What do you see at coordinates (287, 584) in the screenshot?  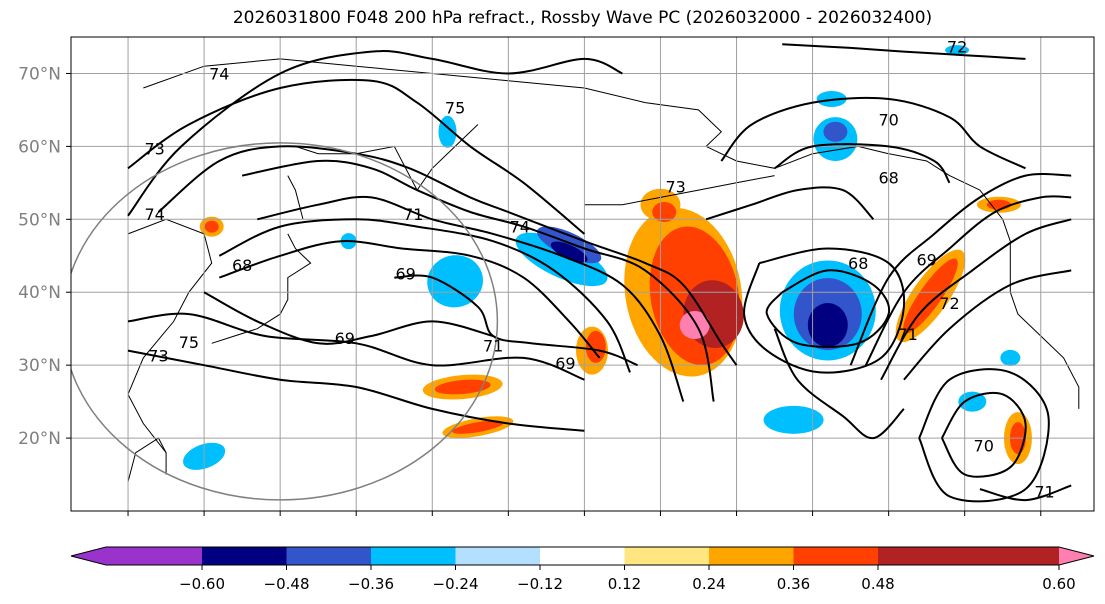 I see `colorbar-tick-label: −0.48` at bounding box center [287, 584].